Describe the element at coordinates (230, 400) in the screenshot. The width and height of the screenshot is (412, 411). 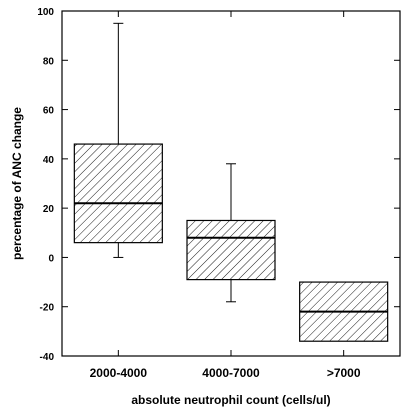
I see `x-axis-title: absolute neutrophil count (cells/ul)` at that location.